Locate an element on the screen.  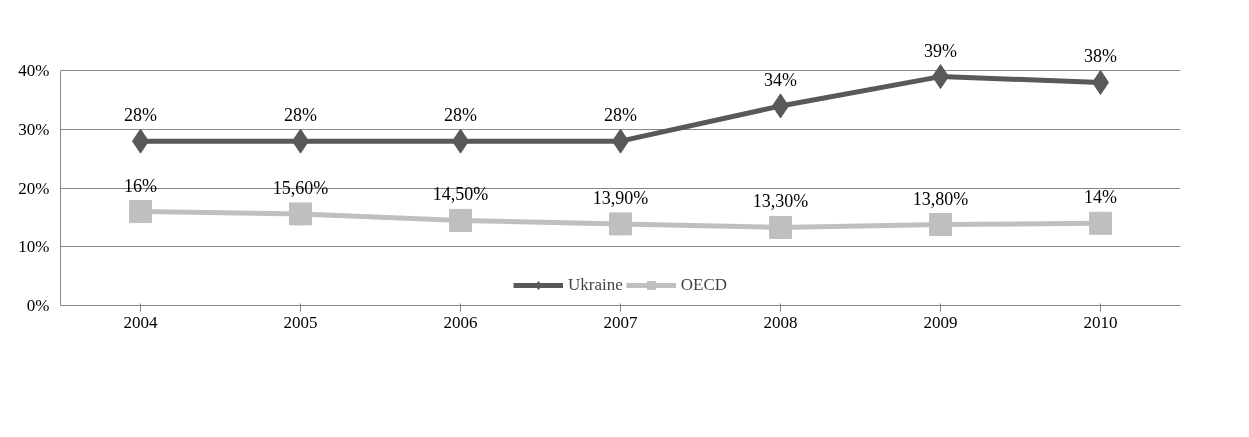
data-label: 15,60% is located at coordinates (300, 187).